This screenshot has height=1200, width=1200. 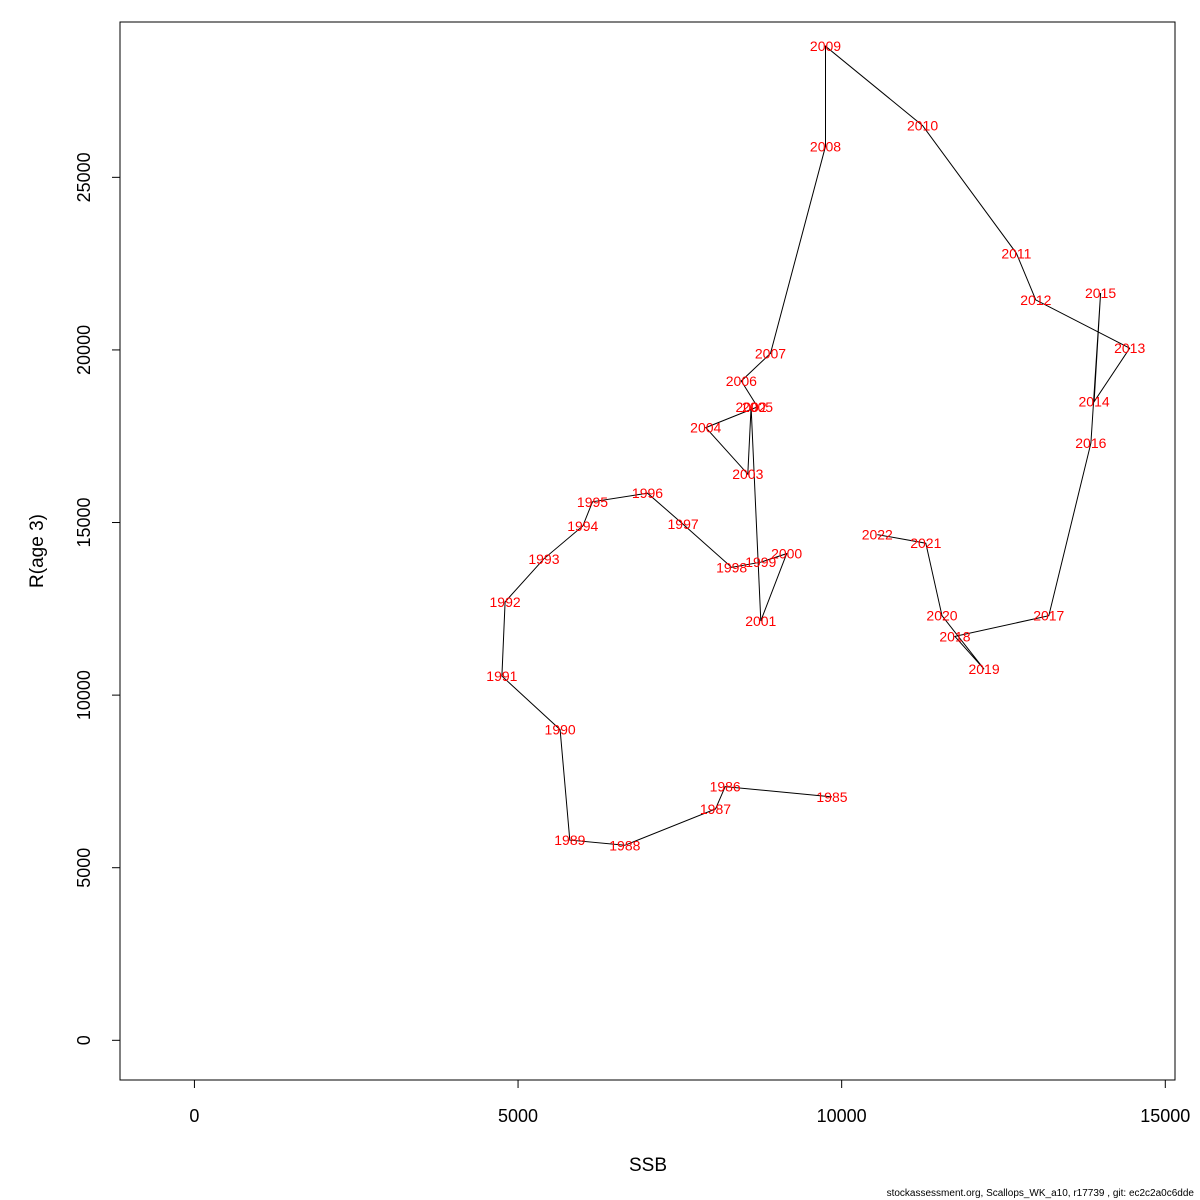 I want to click on point-label: 1998, so click(x=731, y=567).